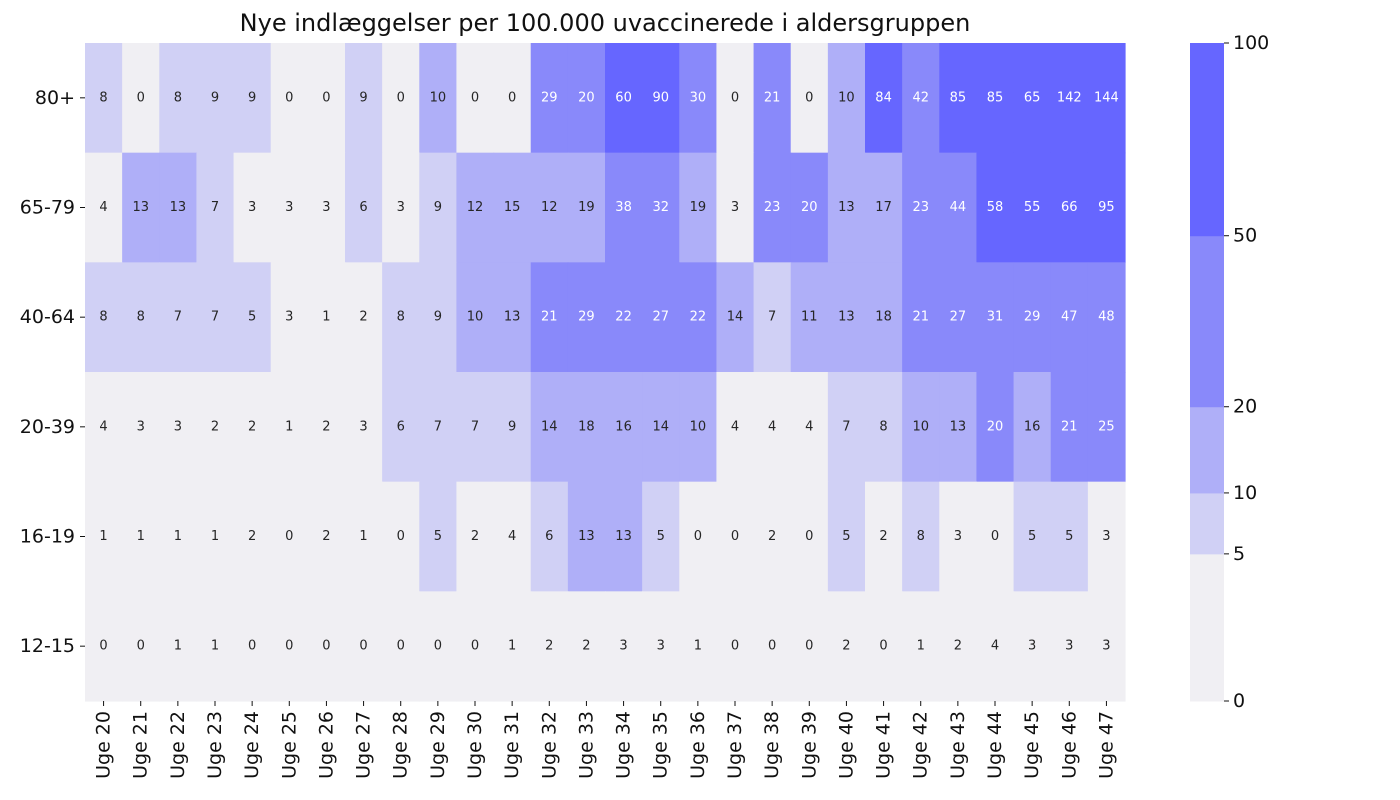 Image resolution: width=1400 pixels, height=800 pixels. I want to click on x-tick-label: Uge 38, so click(772, 745).